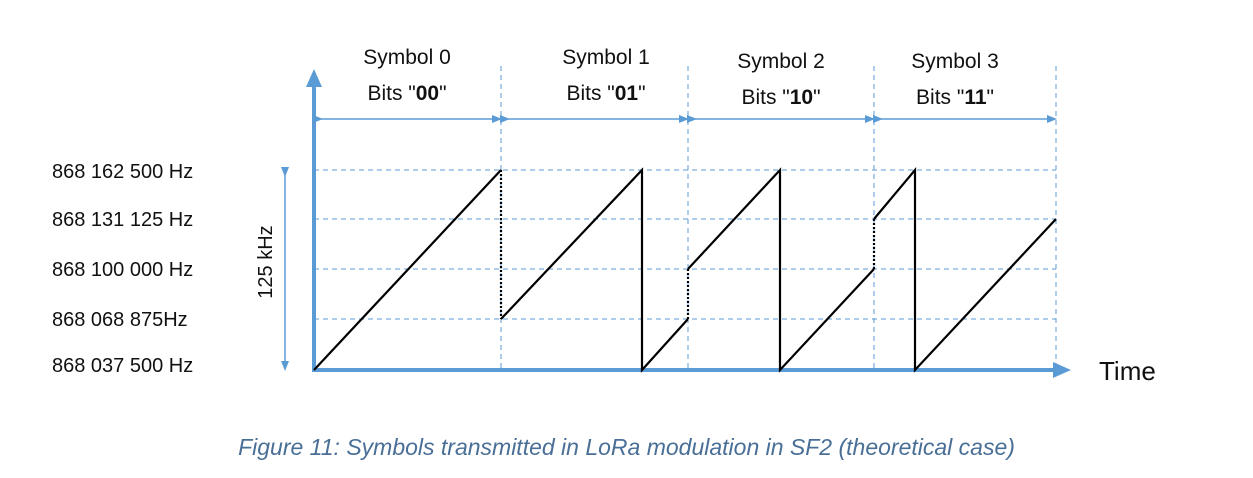 This screenshot has height=478, width=1253. What do you see at coordinates (120, 320) in the screenshot?
I see `freq-label-868068875: 868 068 875Hz` at bounding box center [120, 320].